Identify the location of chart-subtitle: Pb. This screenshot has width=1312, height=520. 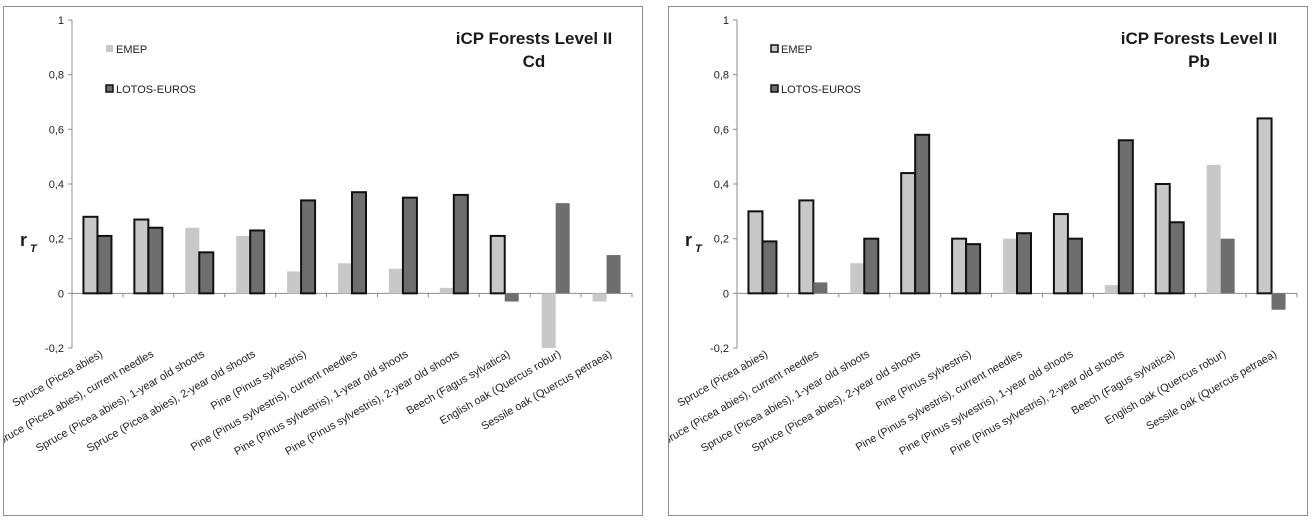
(1199, 61).